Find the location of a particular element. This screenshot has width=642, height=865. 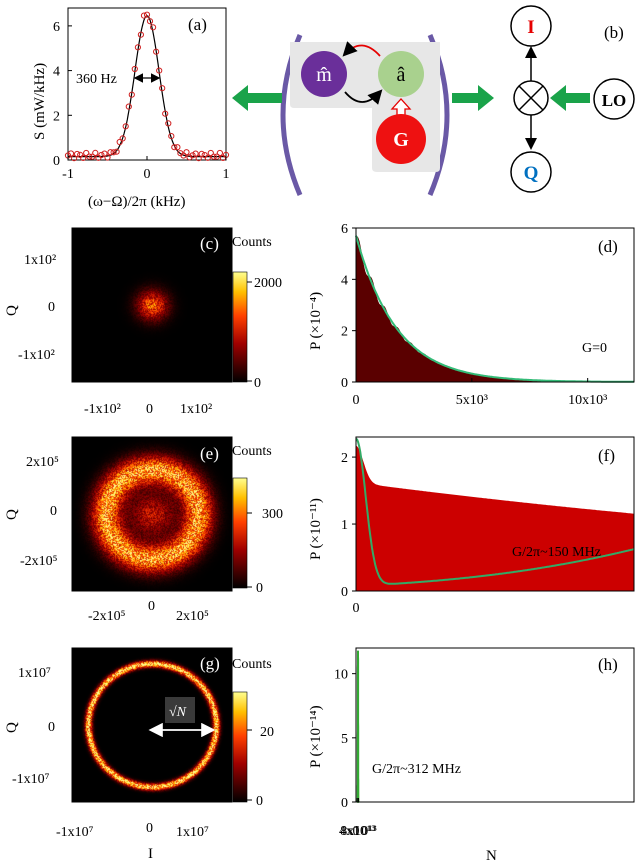

panel-f-ylabel: P (×10⁻¹¹) is located at coordinates (316, 529).